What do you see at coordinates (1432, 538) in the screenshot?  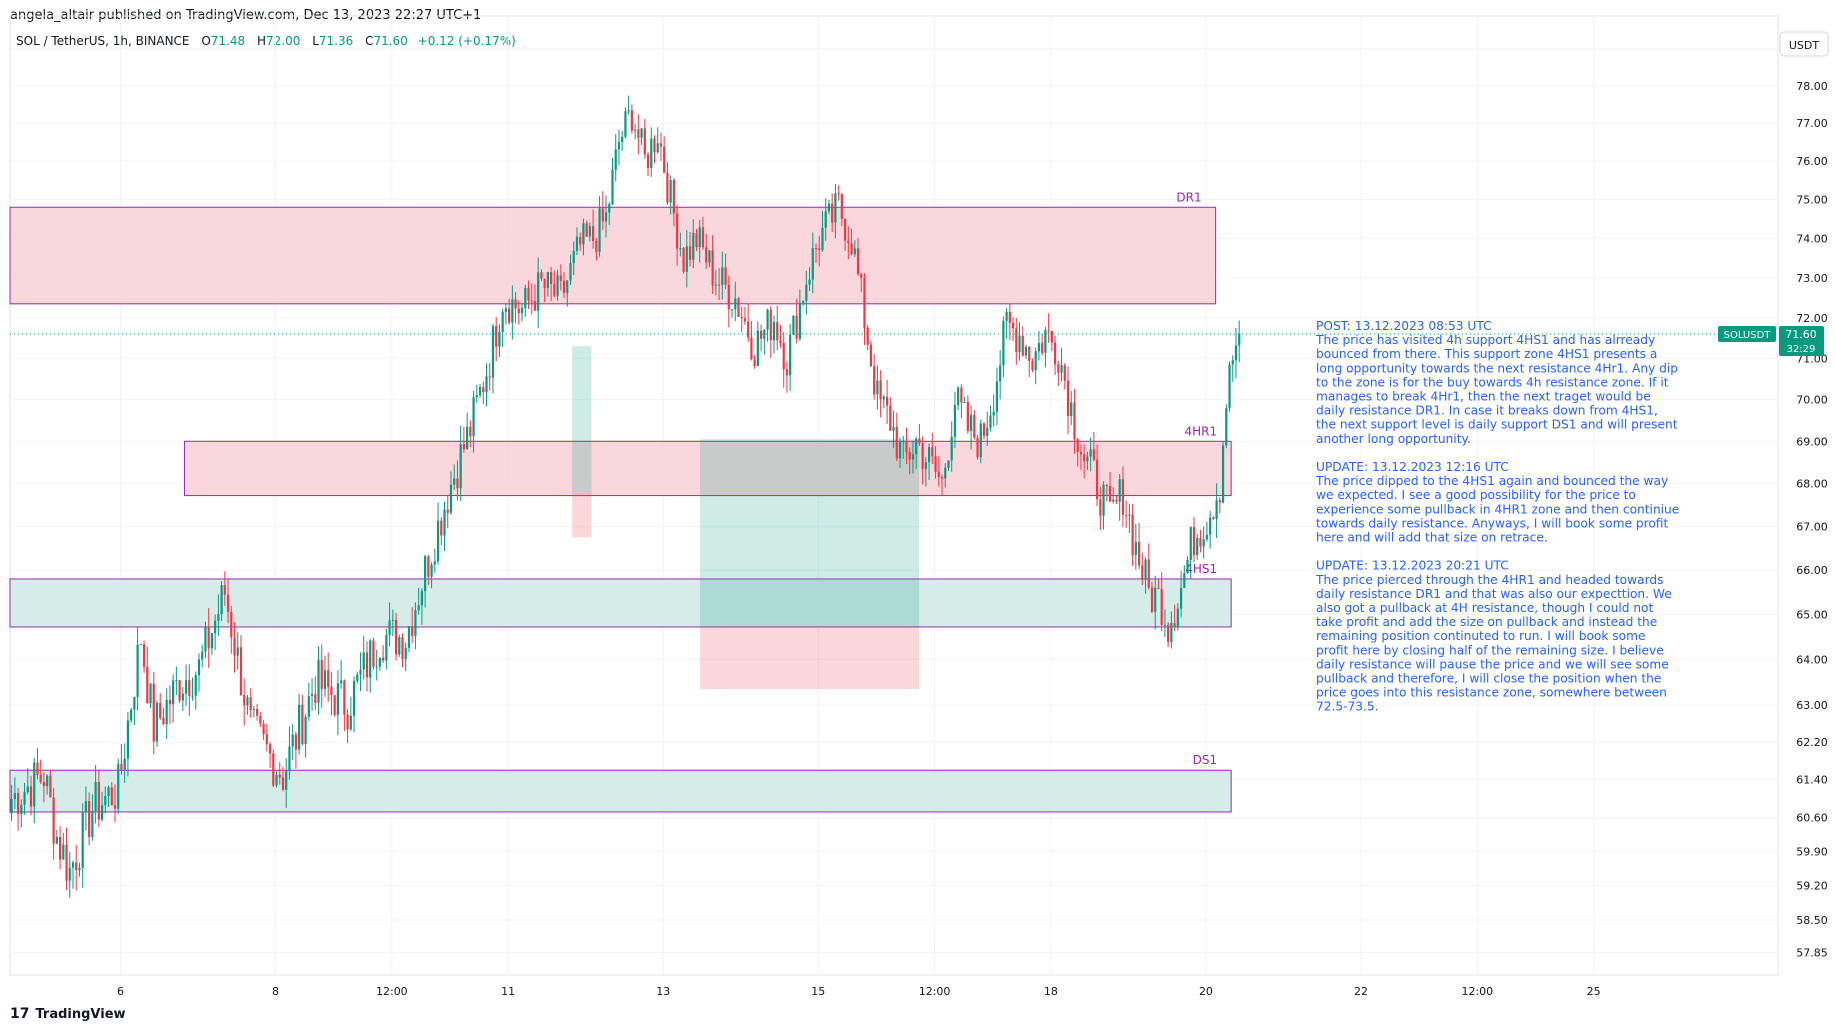 I see `note-line: here and will add that size on retrace.` at bounding box center [1432, 538].